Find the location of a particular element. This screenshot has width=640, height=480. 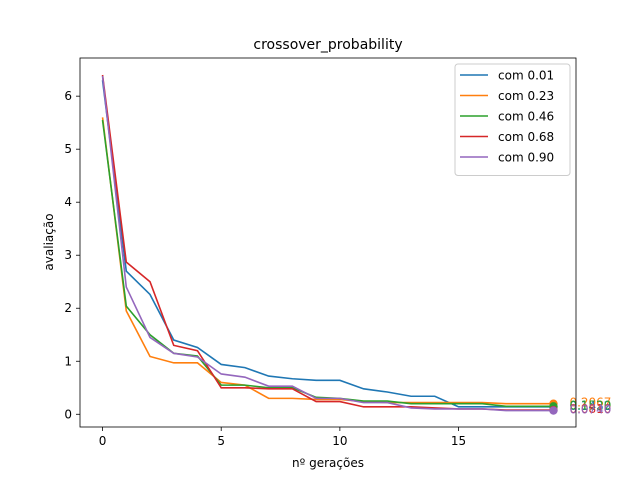

series-end-label: 0.1432 is located at coordinates (590, 406).